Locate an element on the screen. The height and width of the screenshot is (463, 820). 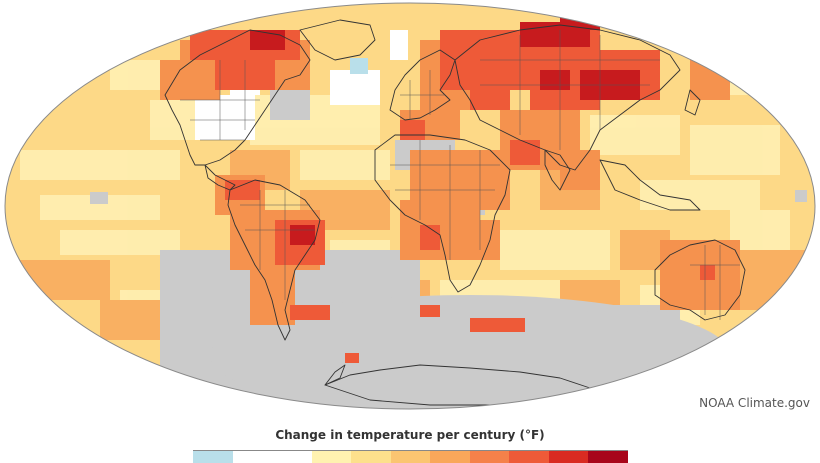
north-america-outline is located at coordinates (237, 97).